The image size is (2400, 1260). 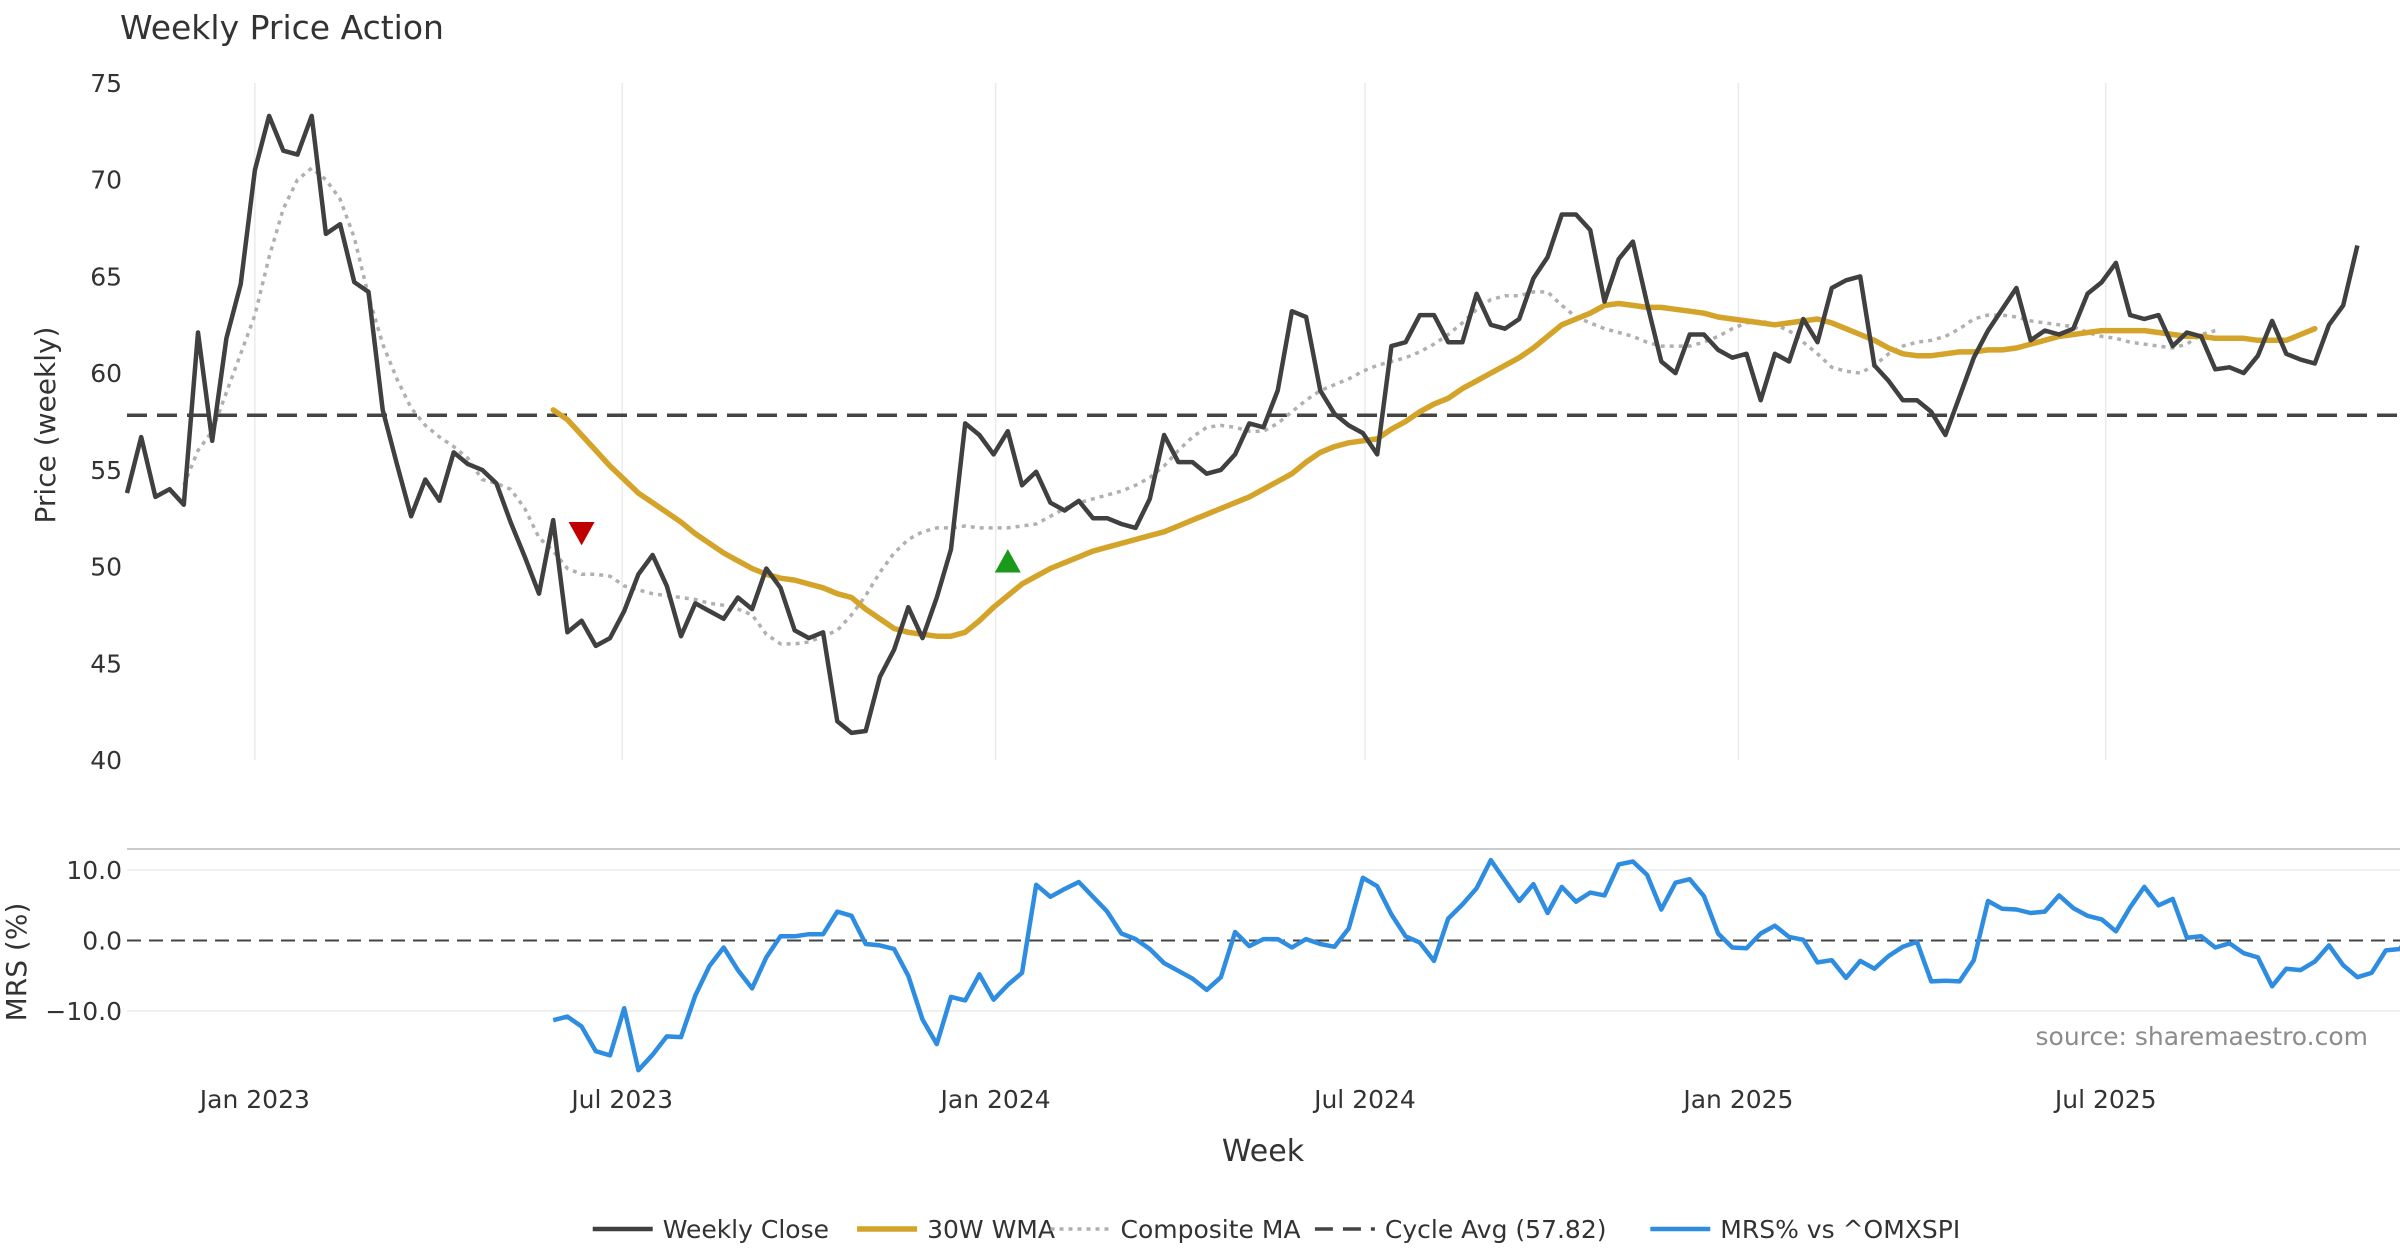 I want to click on mrs-y-axis-label: MRS (%), so click(x=16, y=962).